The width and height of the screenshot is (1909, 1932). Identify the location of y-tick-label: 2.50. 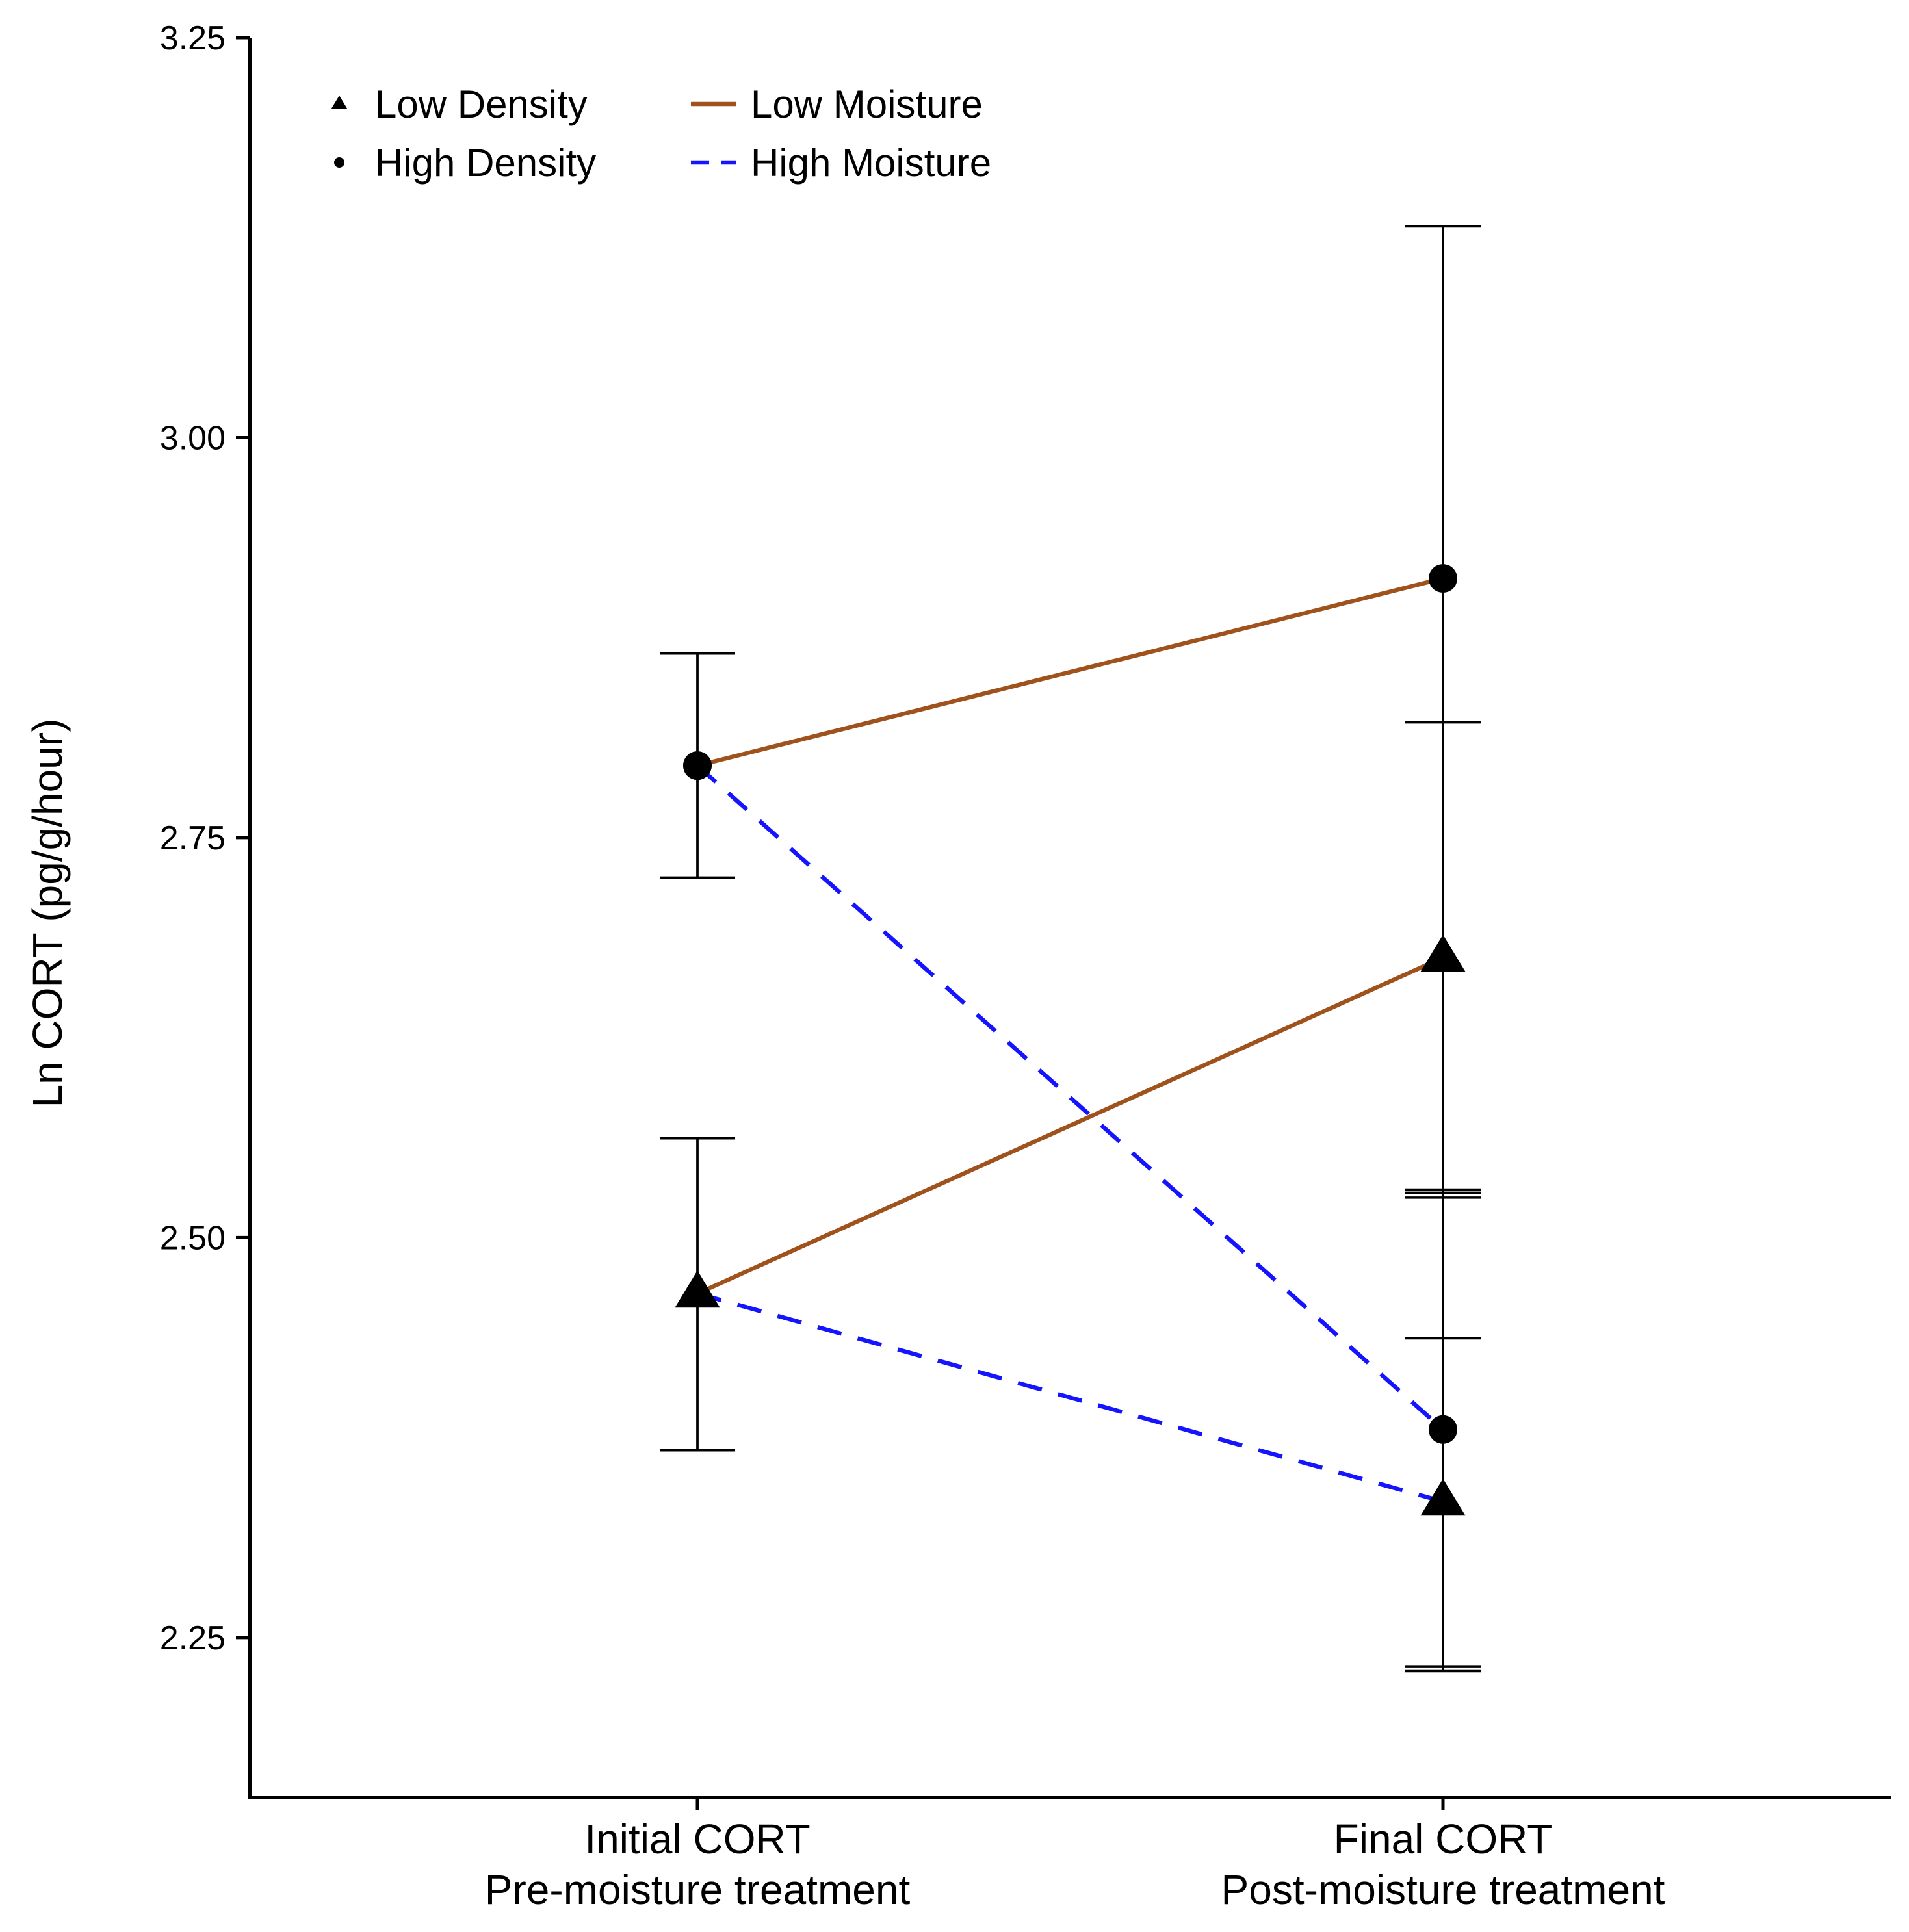
(193, 1238).